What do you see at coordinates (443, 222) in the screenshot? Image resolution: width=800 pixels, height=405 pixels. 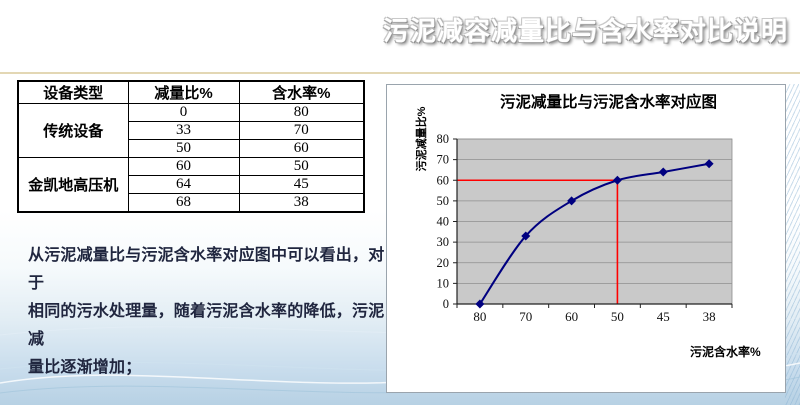 I see `y-tick-label: 40` at bounding box center [443, 222].